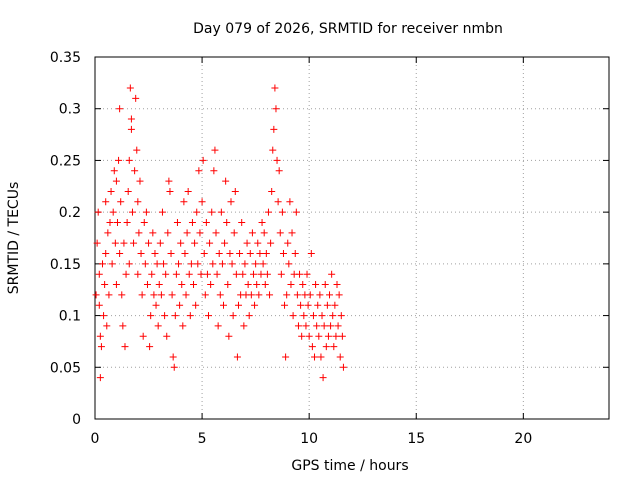 The image size is (640, 480). What do you see at coordinates (70, 213) in the screenshot?
I see `y-tick-label: 0.2` at bounding box center [70, 213].